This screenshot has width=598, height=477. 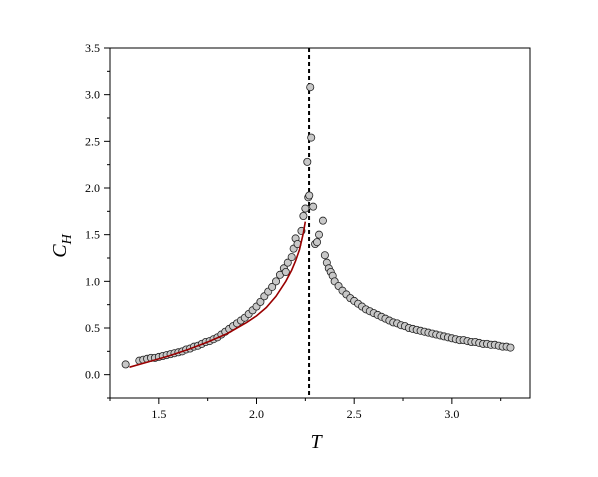 I want to click on y-axis-title-sub: H, so click(x=67, y=239).